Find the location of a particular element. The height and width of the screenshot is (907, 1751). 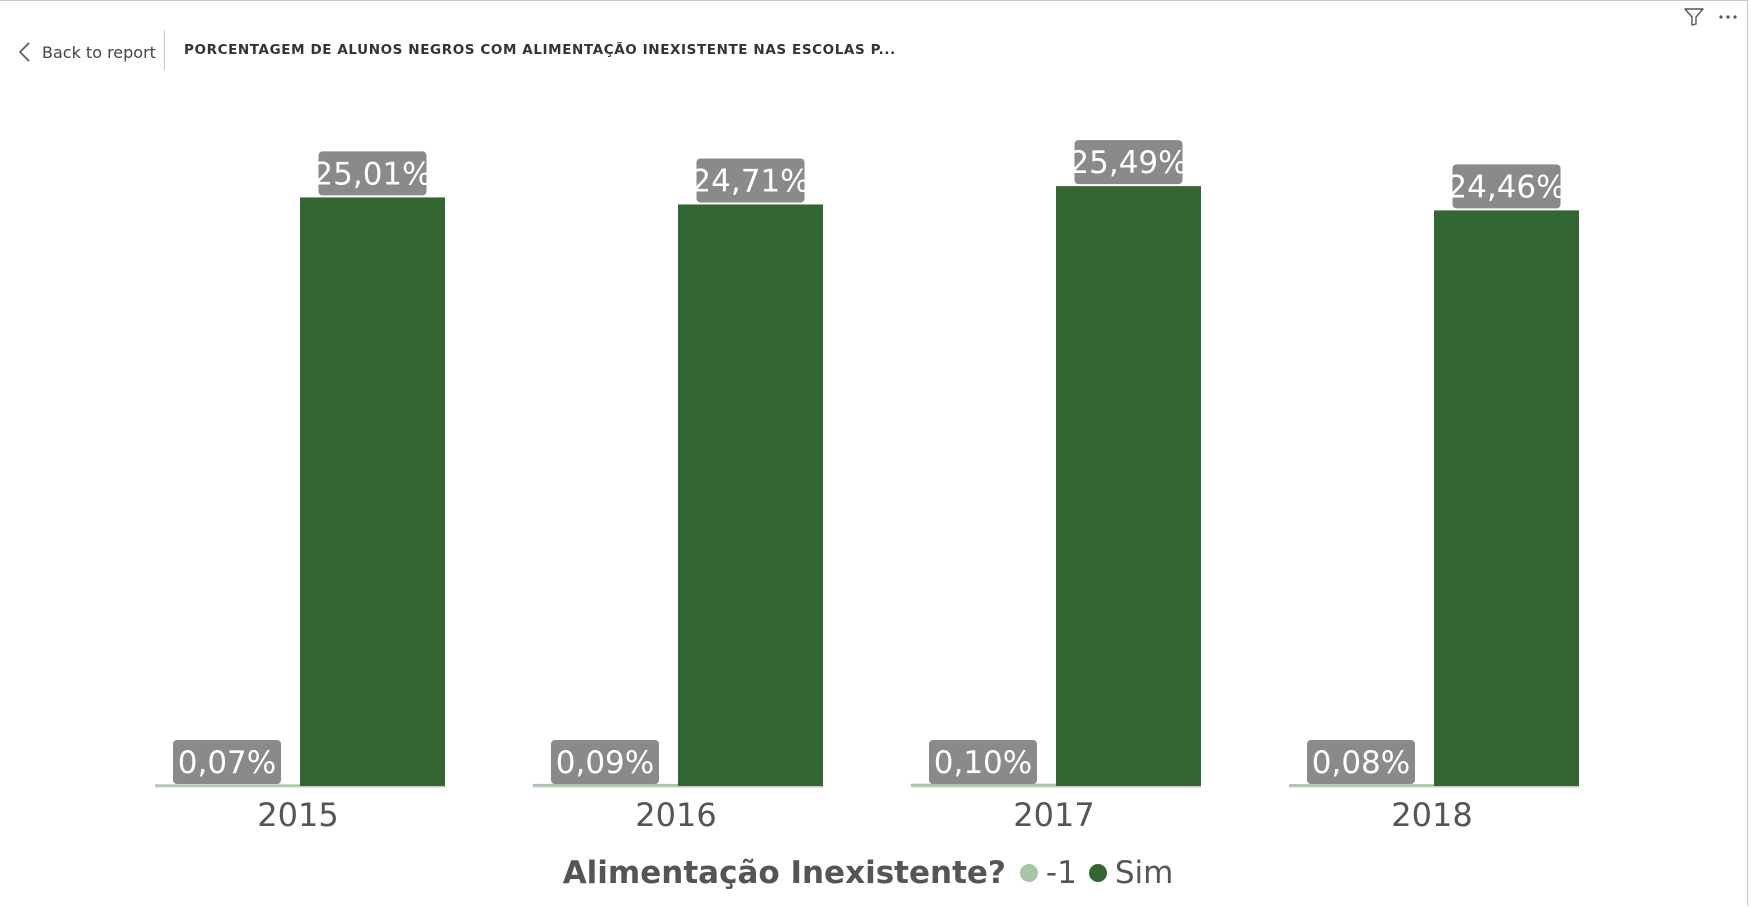

data-label-text: 24,71% is located at coordinates (750, 181).